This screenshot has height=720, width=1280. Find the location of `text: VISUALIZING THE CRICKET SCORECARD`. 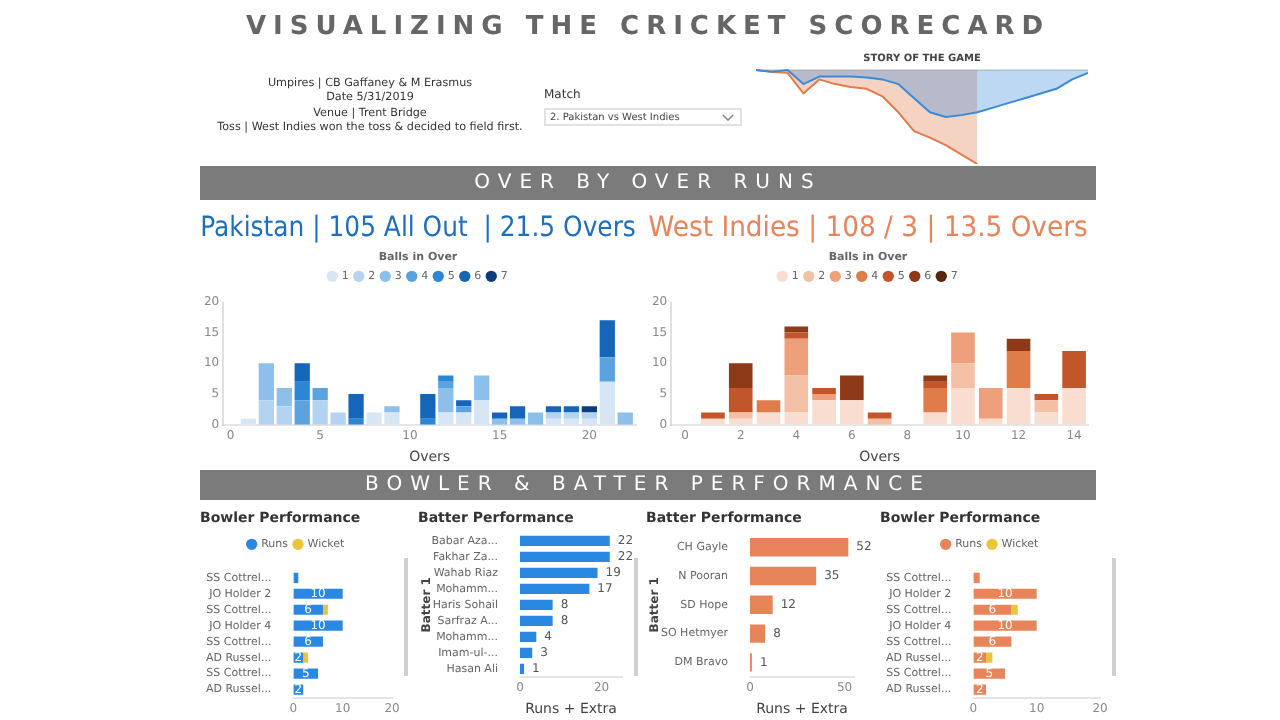

text: VISUALIZING THE CRICKET SCORECARD is located at coordinates (648, 27).